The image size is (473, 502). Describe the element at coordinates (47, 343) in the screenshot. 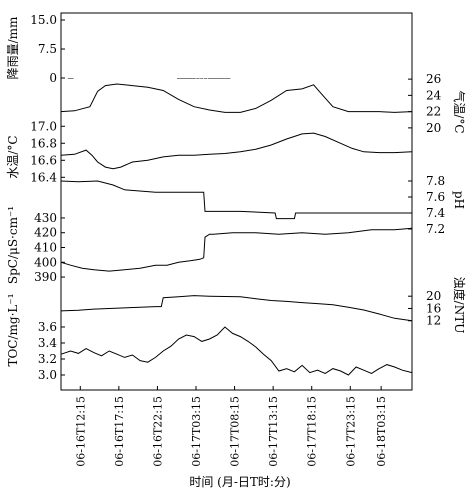

I see `toc-tick-label: 3.4` at that location.